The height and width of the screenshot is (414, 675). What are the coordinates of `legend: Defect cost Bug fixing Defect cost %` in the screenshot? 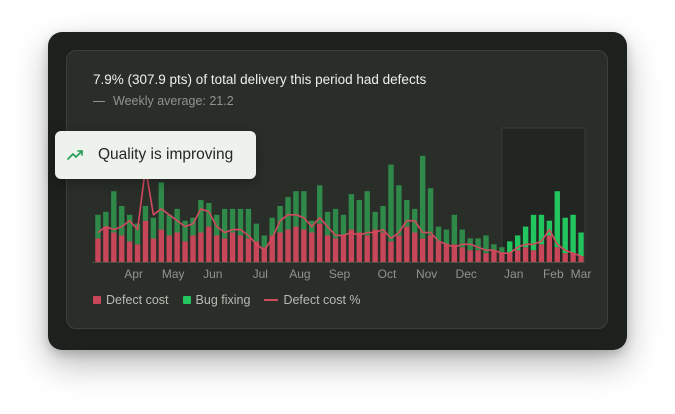 It's located at (227, 300).